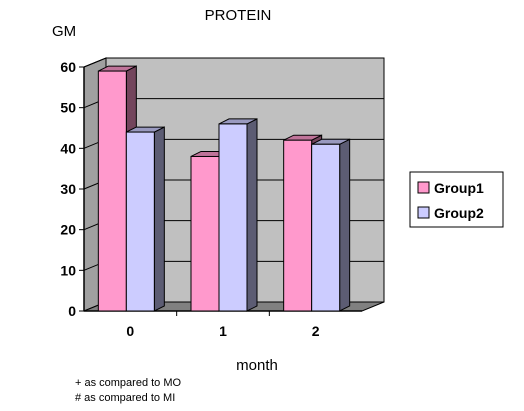 Image resolution: width=524 pixels, height=411 pixels. I want to click on y-tick-label: 20, so click(68, 230).